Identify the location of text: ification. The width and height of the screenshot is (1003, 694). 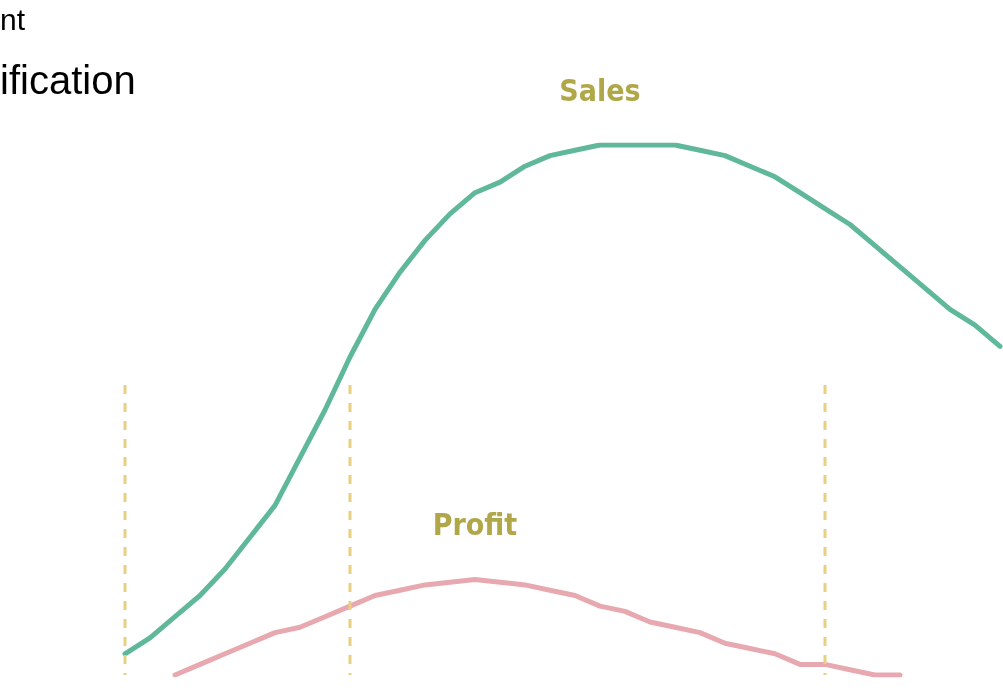
(68, 80).